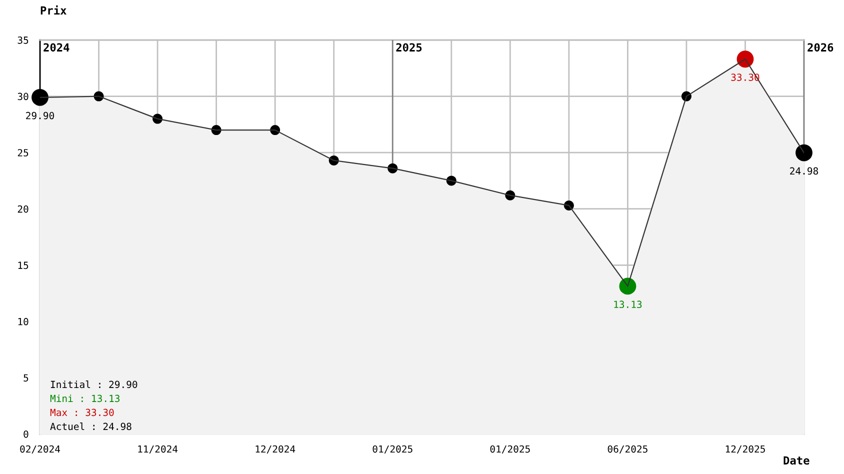 The width and height of the screenshot is (844, 474). What do you see at coordinates (23, 96) in the screenshot?
I see `y-tick-label: 30` at bounding box center [23, 96].